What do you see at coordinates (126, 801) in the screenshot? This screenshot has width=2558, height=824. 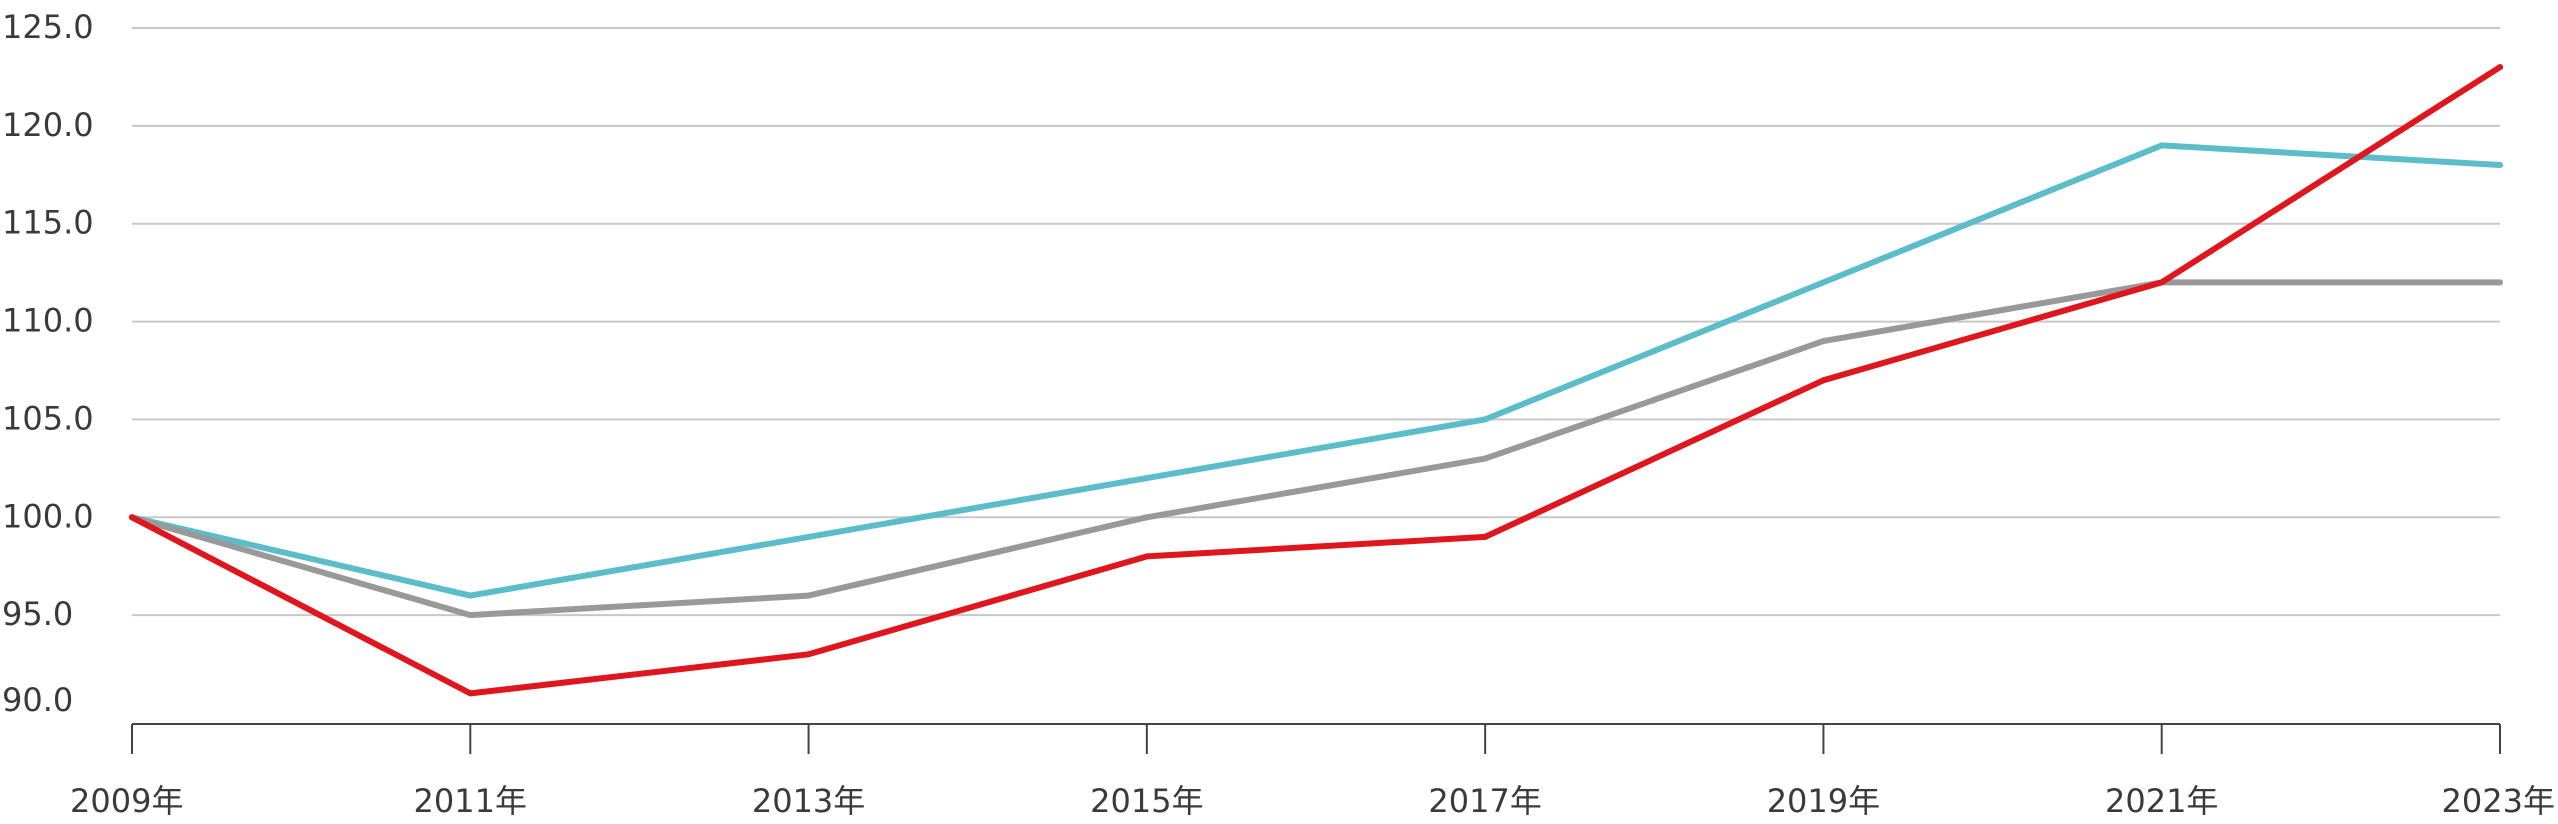 I see `x-tick-label: 2009年` at bounding box center [126, 801].